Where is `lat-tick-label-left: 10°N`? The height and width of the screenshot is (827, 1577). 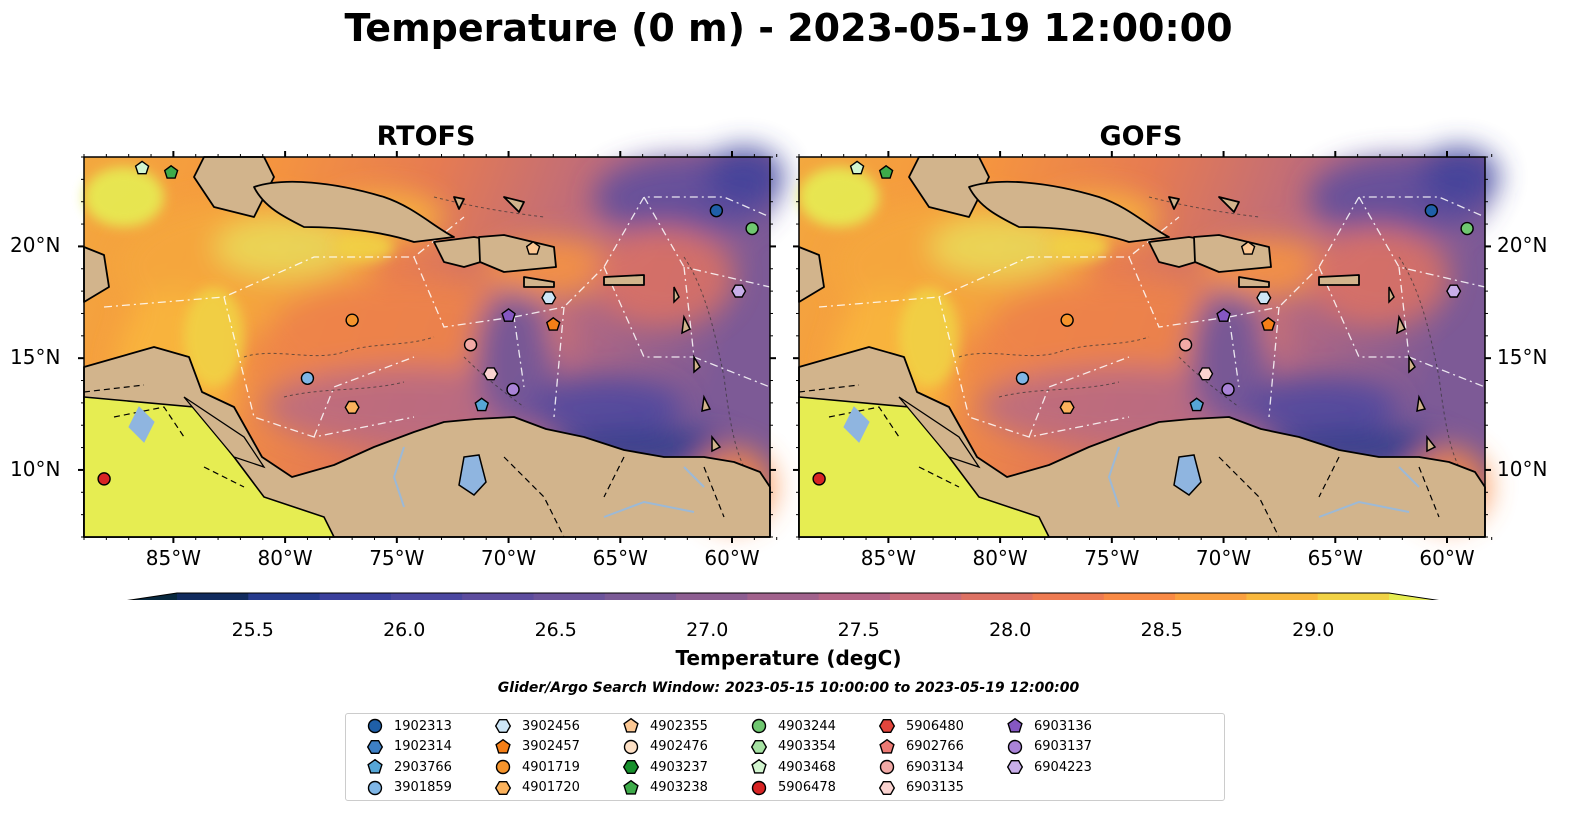
lat-tick-label-left: 10°N is located at coordinates (35, 468).